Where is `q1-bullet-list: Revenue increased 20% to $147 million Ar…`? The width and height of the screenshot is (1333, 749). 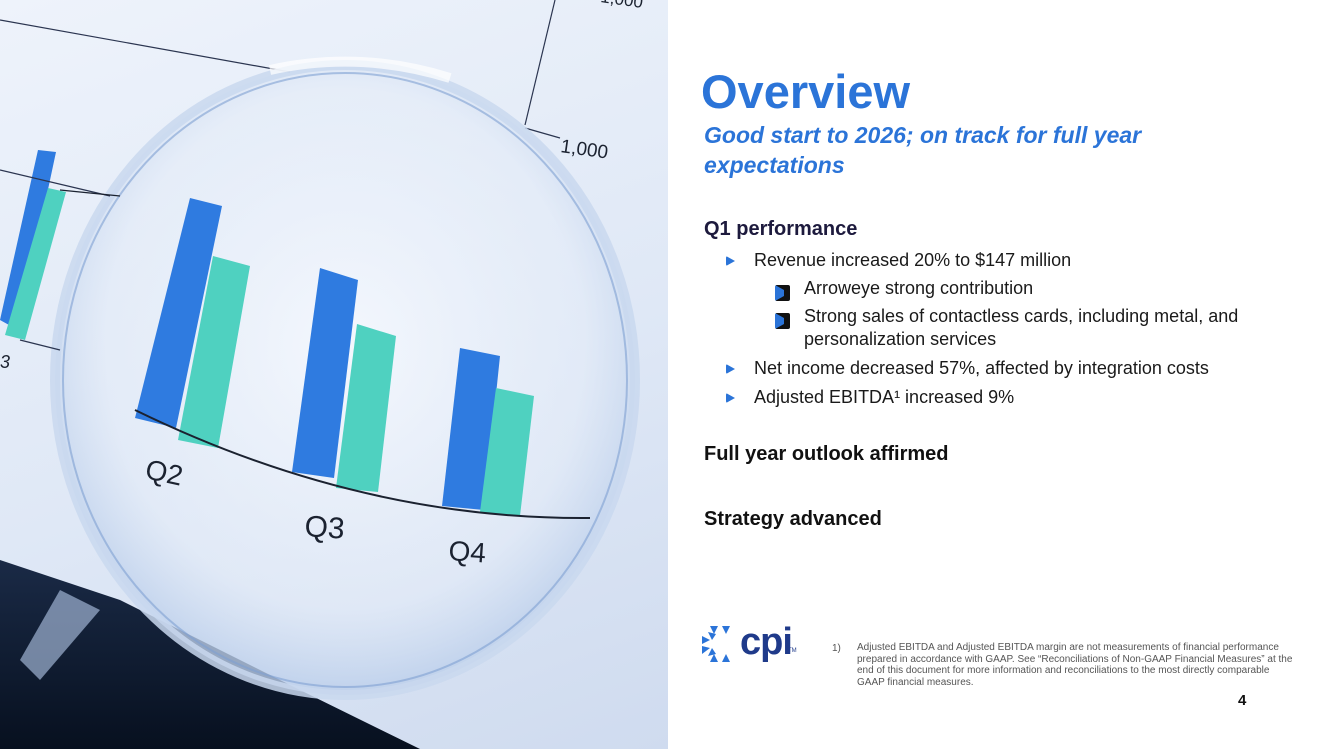
q1-bullet-list: Revenue increased 20% to $147 million Ar… is located at coordinates (1014, 332).